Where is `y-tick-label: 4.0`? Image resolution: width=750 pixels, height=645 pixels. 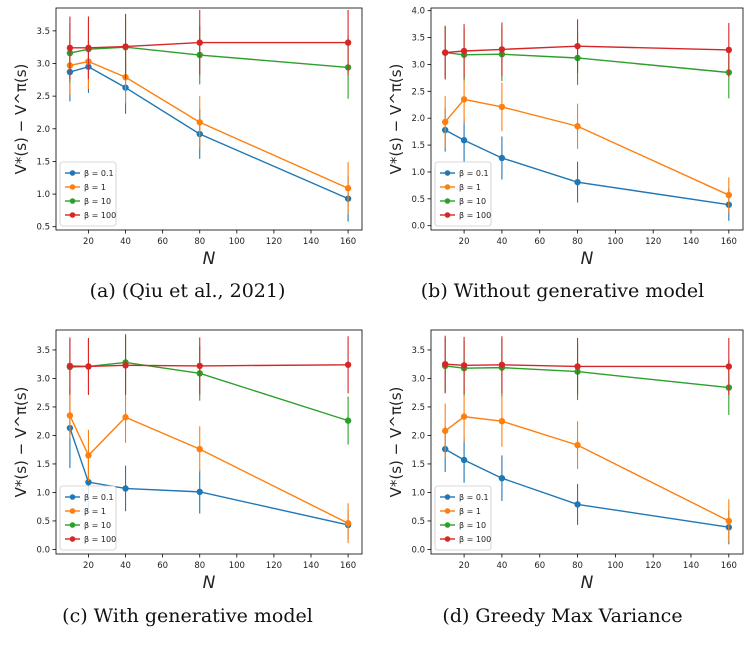 y-tick-label: 4.0 is located at coordinates (418, 12).